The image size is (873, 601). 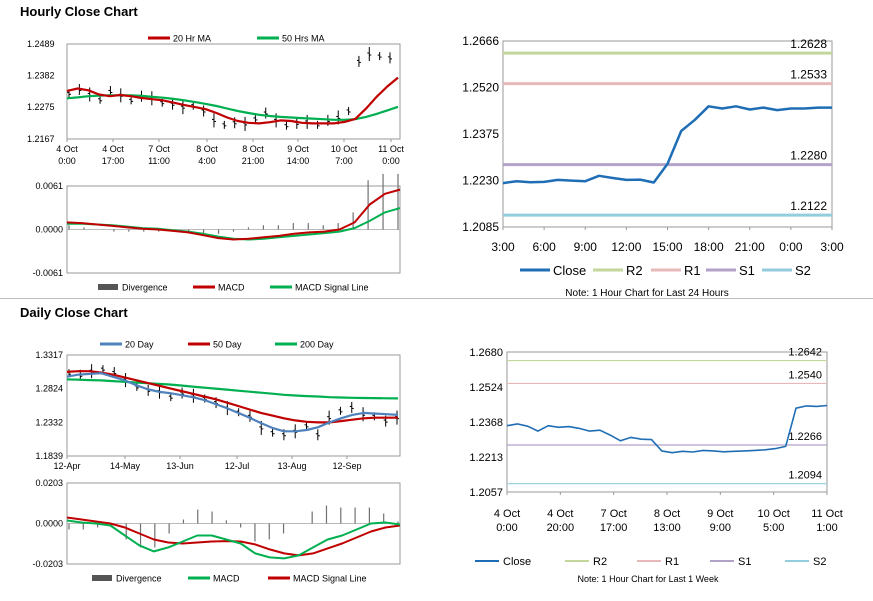 I want to click on section-divider, so click(x=436, y=298).